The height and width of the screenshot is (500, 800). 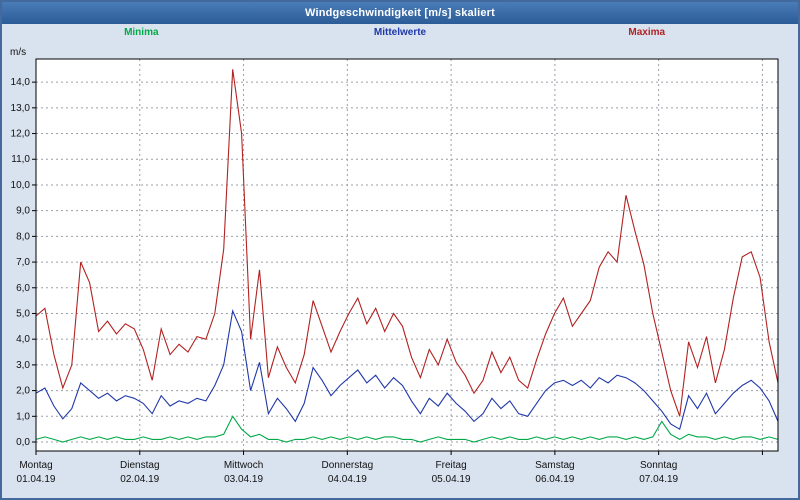 What do you see at coordinates (23, 442) in the screenshot?
I see `svg-text: 0,0` at bounding box center [23, 442].